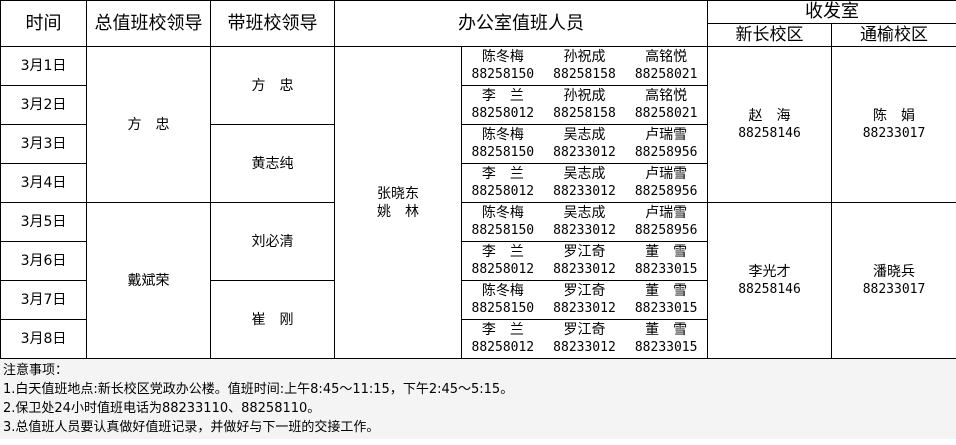 This screenshot has height=445, width=956. I want to click on office-lead-name: 姚 林, so click(398, 211).